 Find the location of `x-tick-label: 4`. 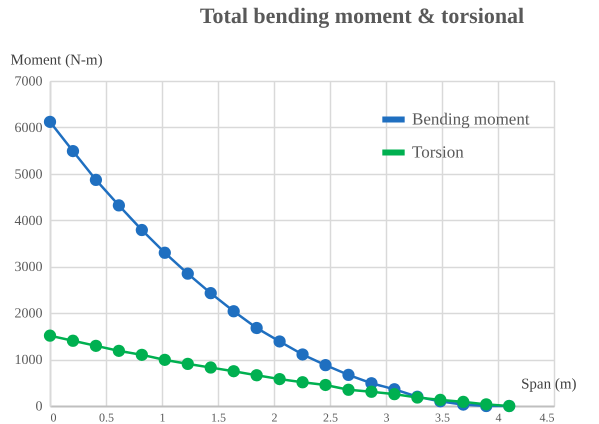

x-tick-label: 4 is located at coordinates (499, 417).